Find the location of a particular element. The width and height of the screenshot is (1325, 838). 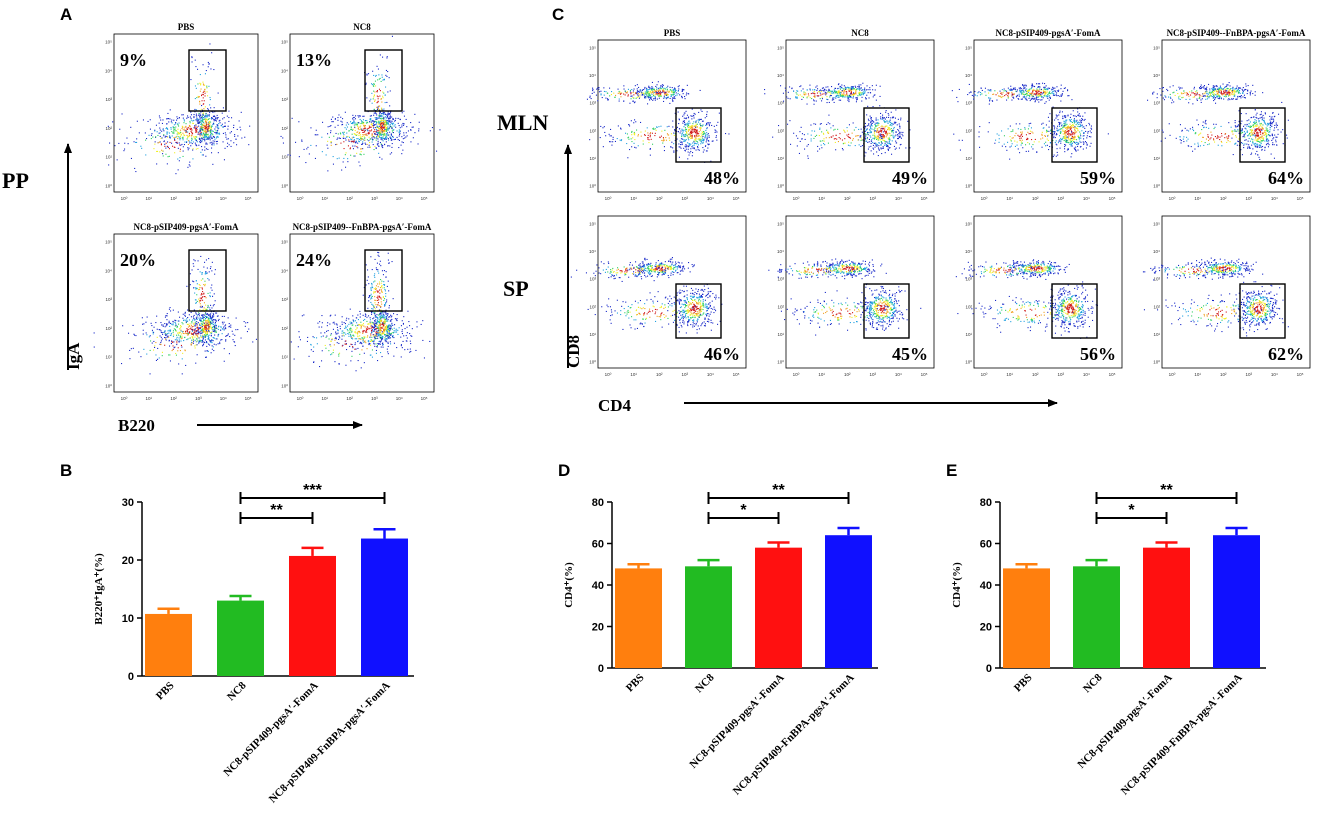

flow-c12-xtick: 10² is located at coordinates (847, 198).